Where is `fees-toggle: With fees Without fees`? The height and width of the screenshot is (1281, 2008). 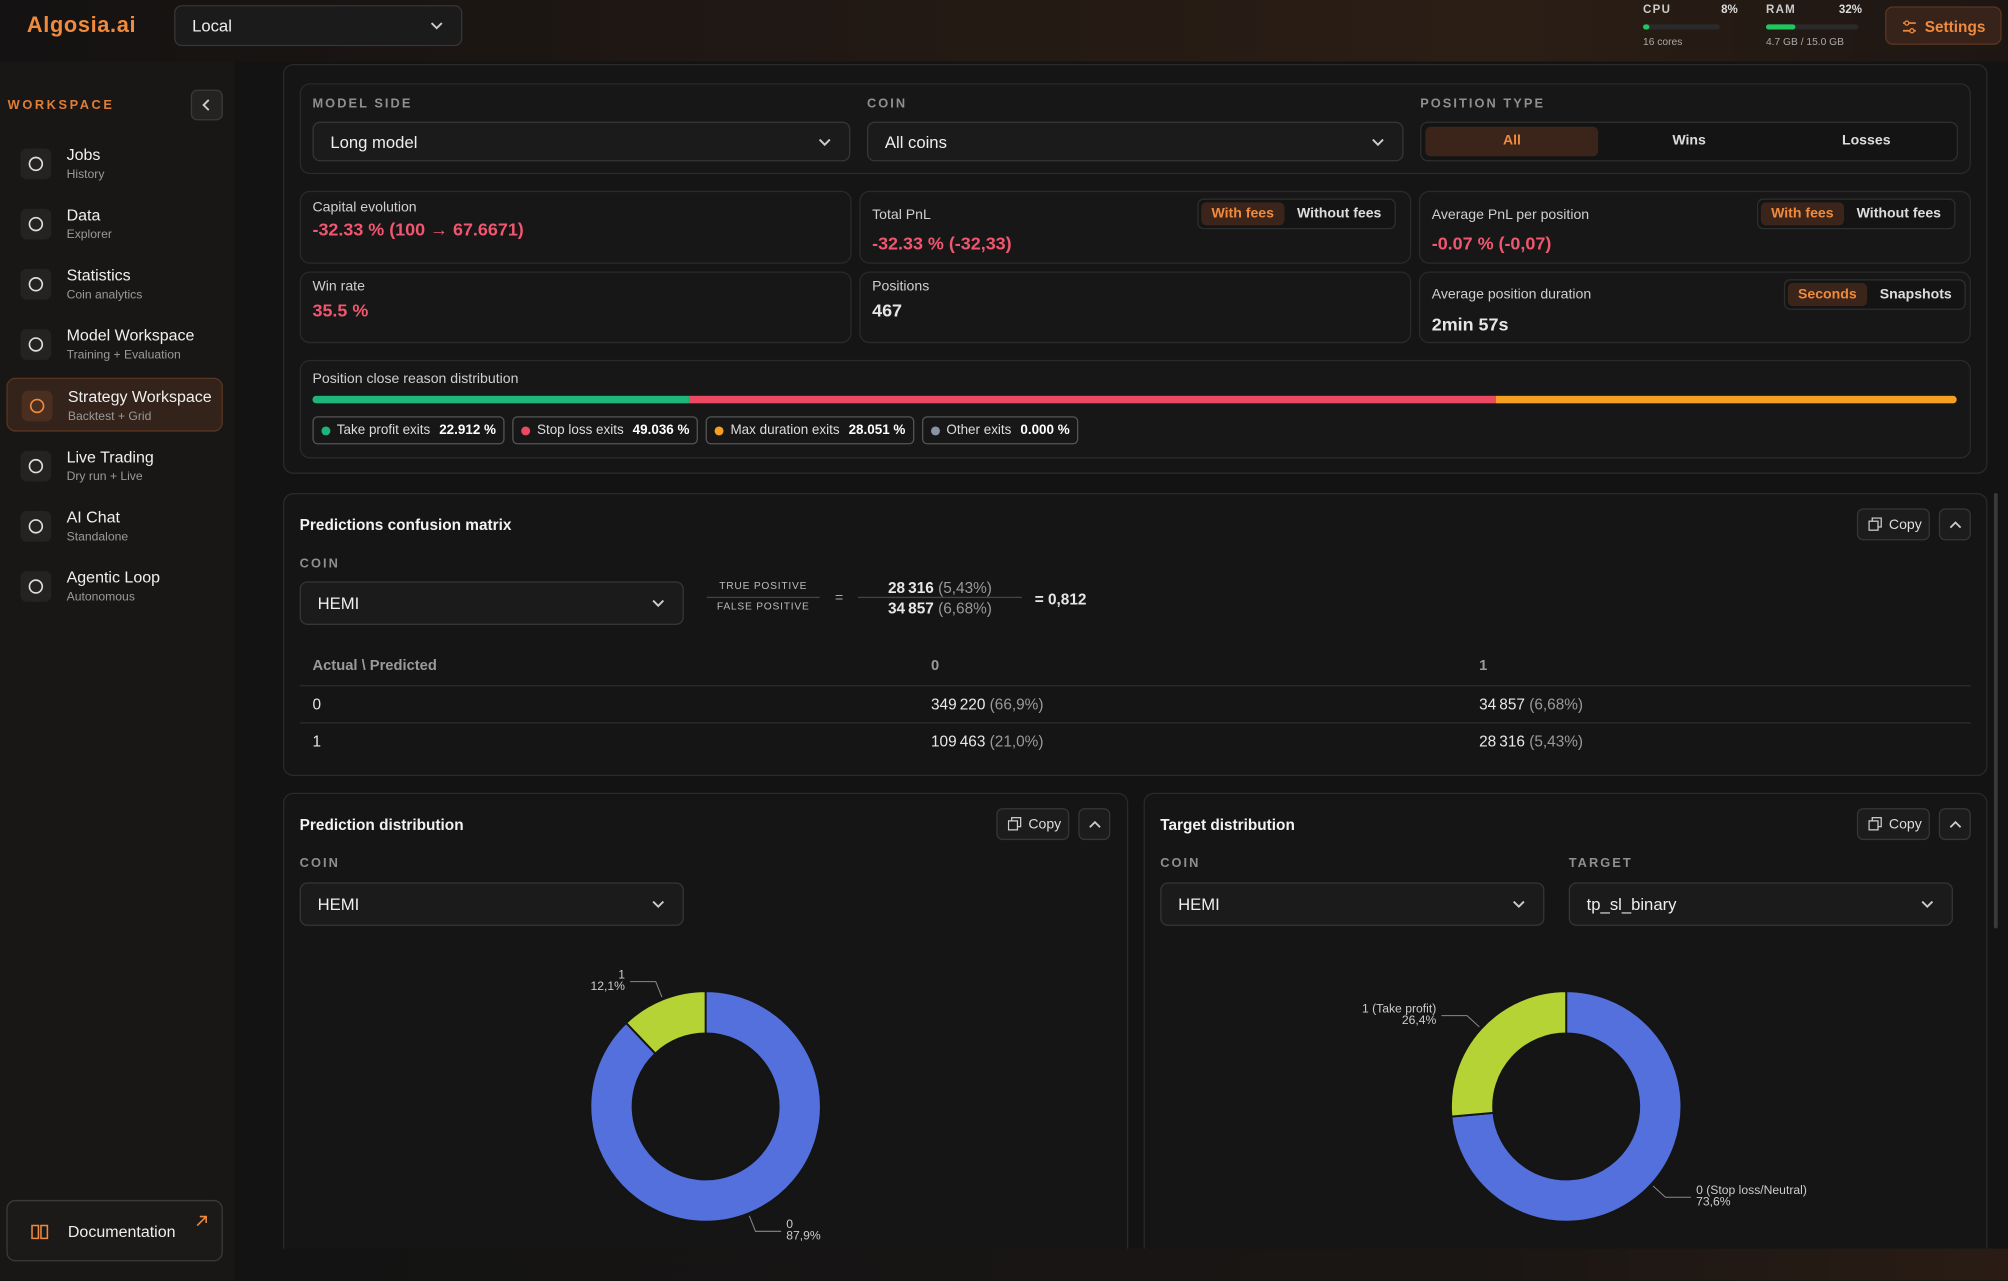 fees-toggle: With fees Without fees is located at coordinates (1856, 214).